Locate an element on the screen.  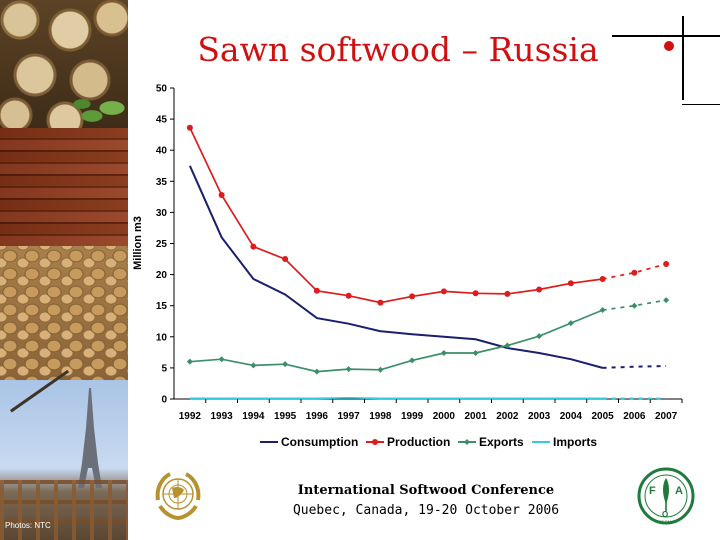
x-tick-label: 1997 is located at coordinates (349, 416).